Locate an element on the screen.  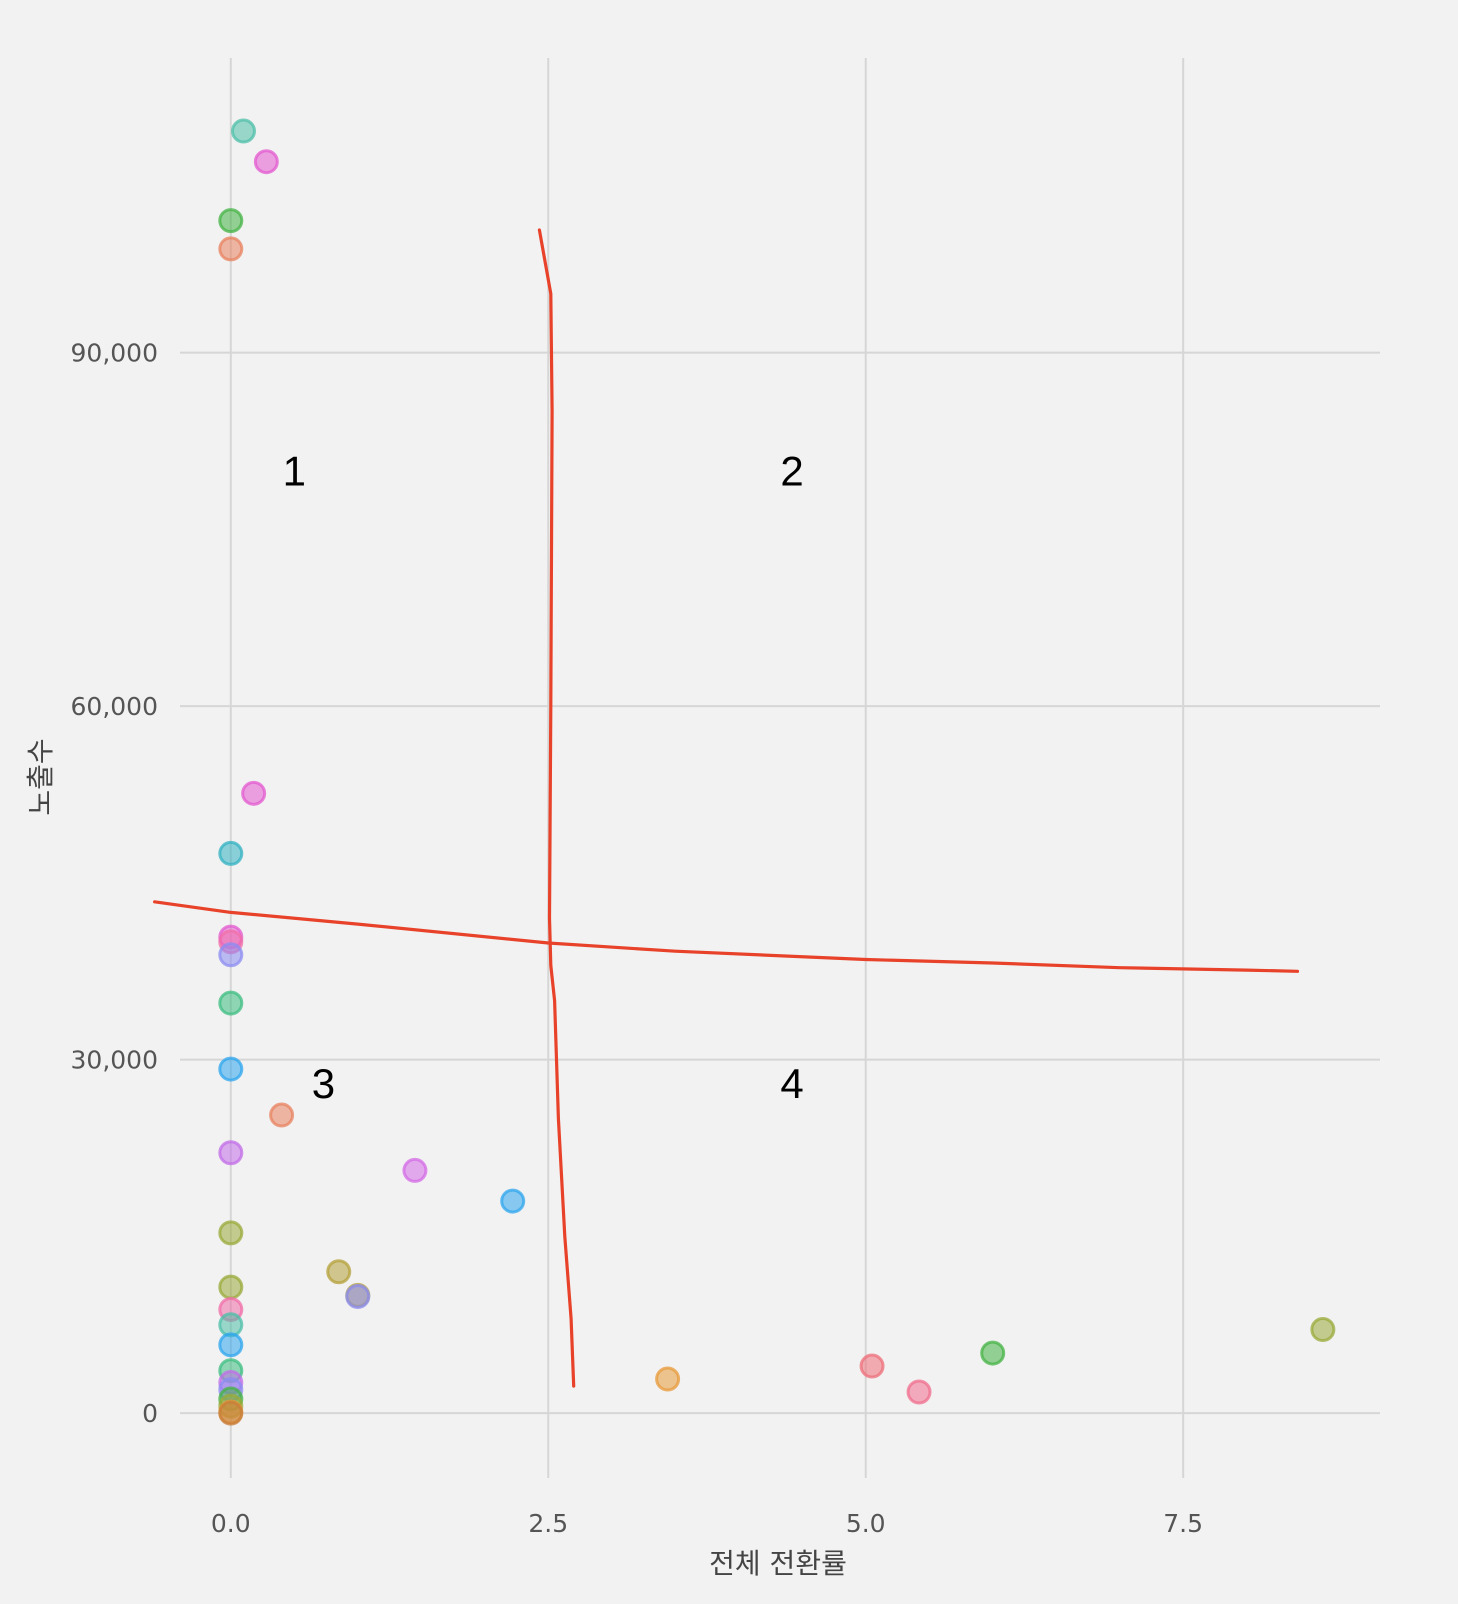
y-axis-title: 노출수 is located at coordinates (40, 776).